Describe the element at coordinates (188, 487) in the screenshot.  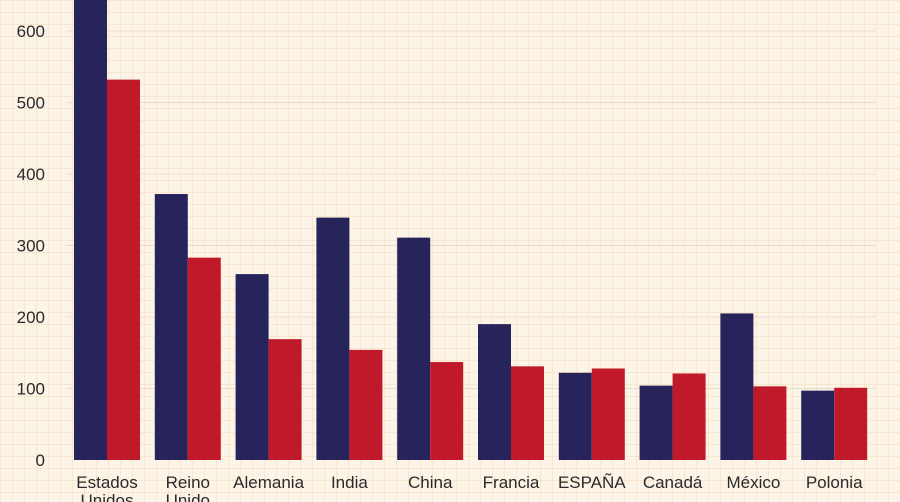
I see `x-category-label: Reino Unido` at that location.